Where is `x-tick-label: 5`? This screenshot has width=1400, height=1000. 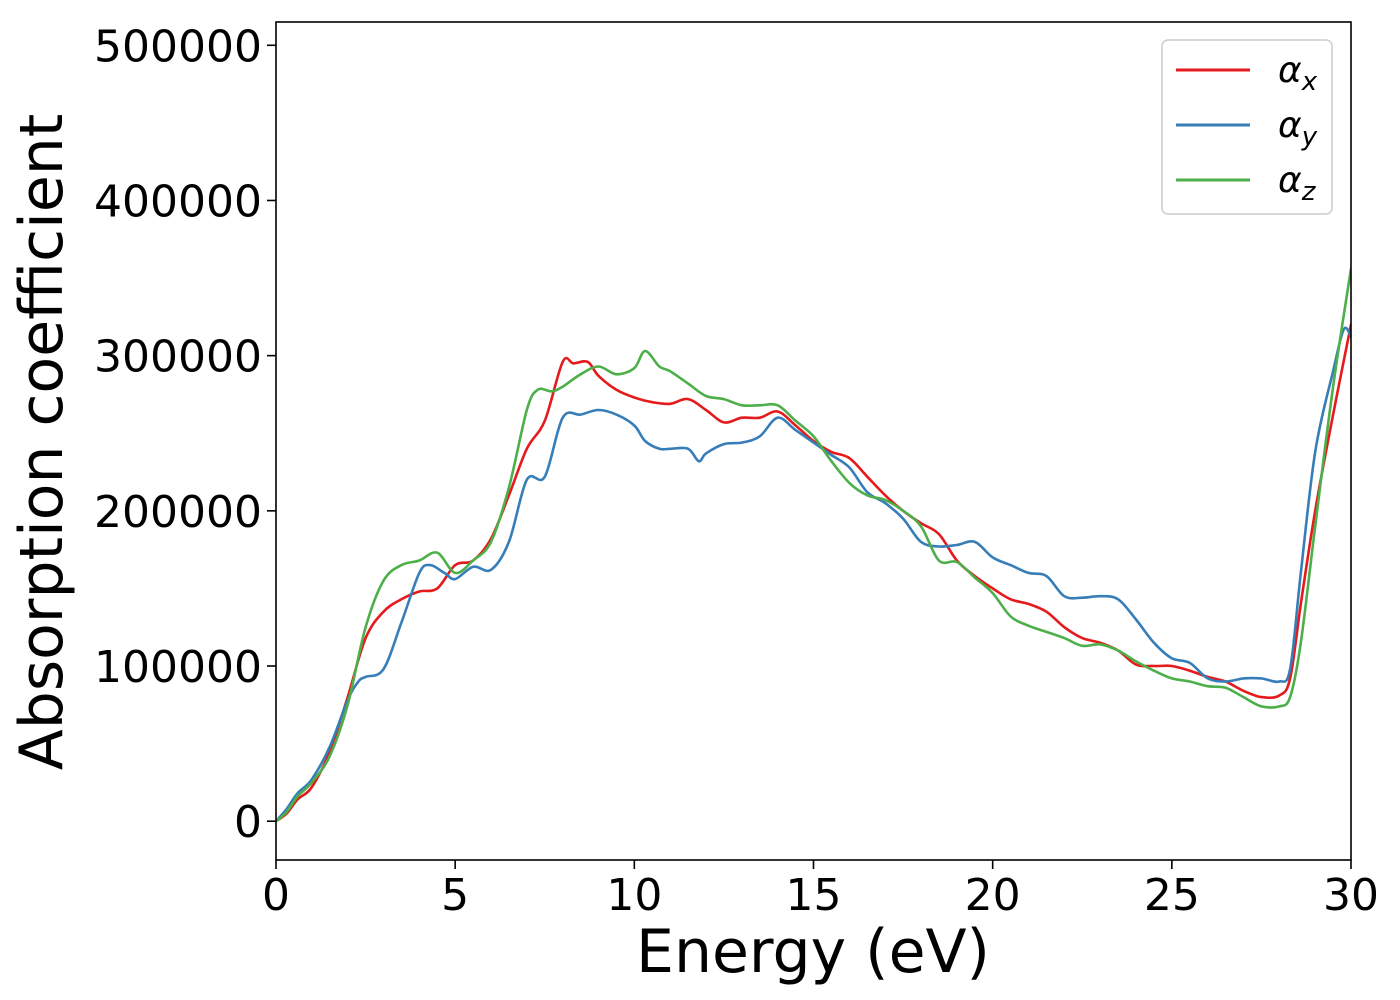
x-tick-label: 5 is located at coordinates (455, 895).